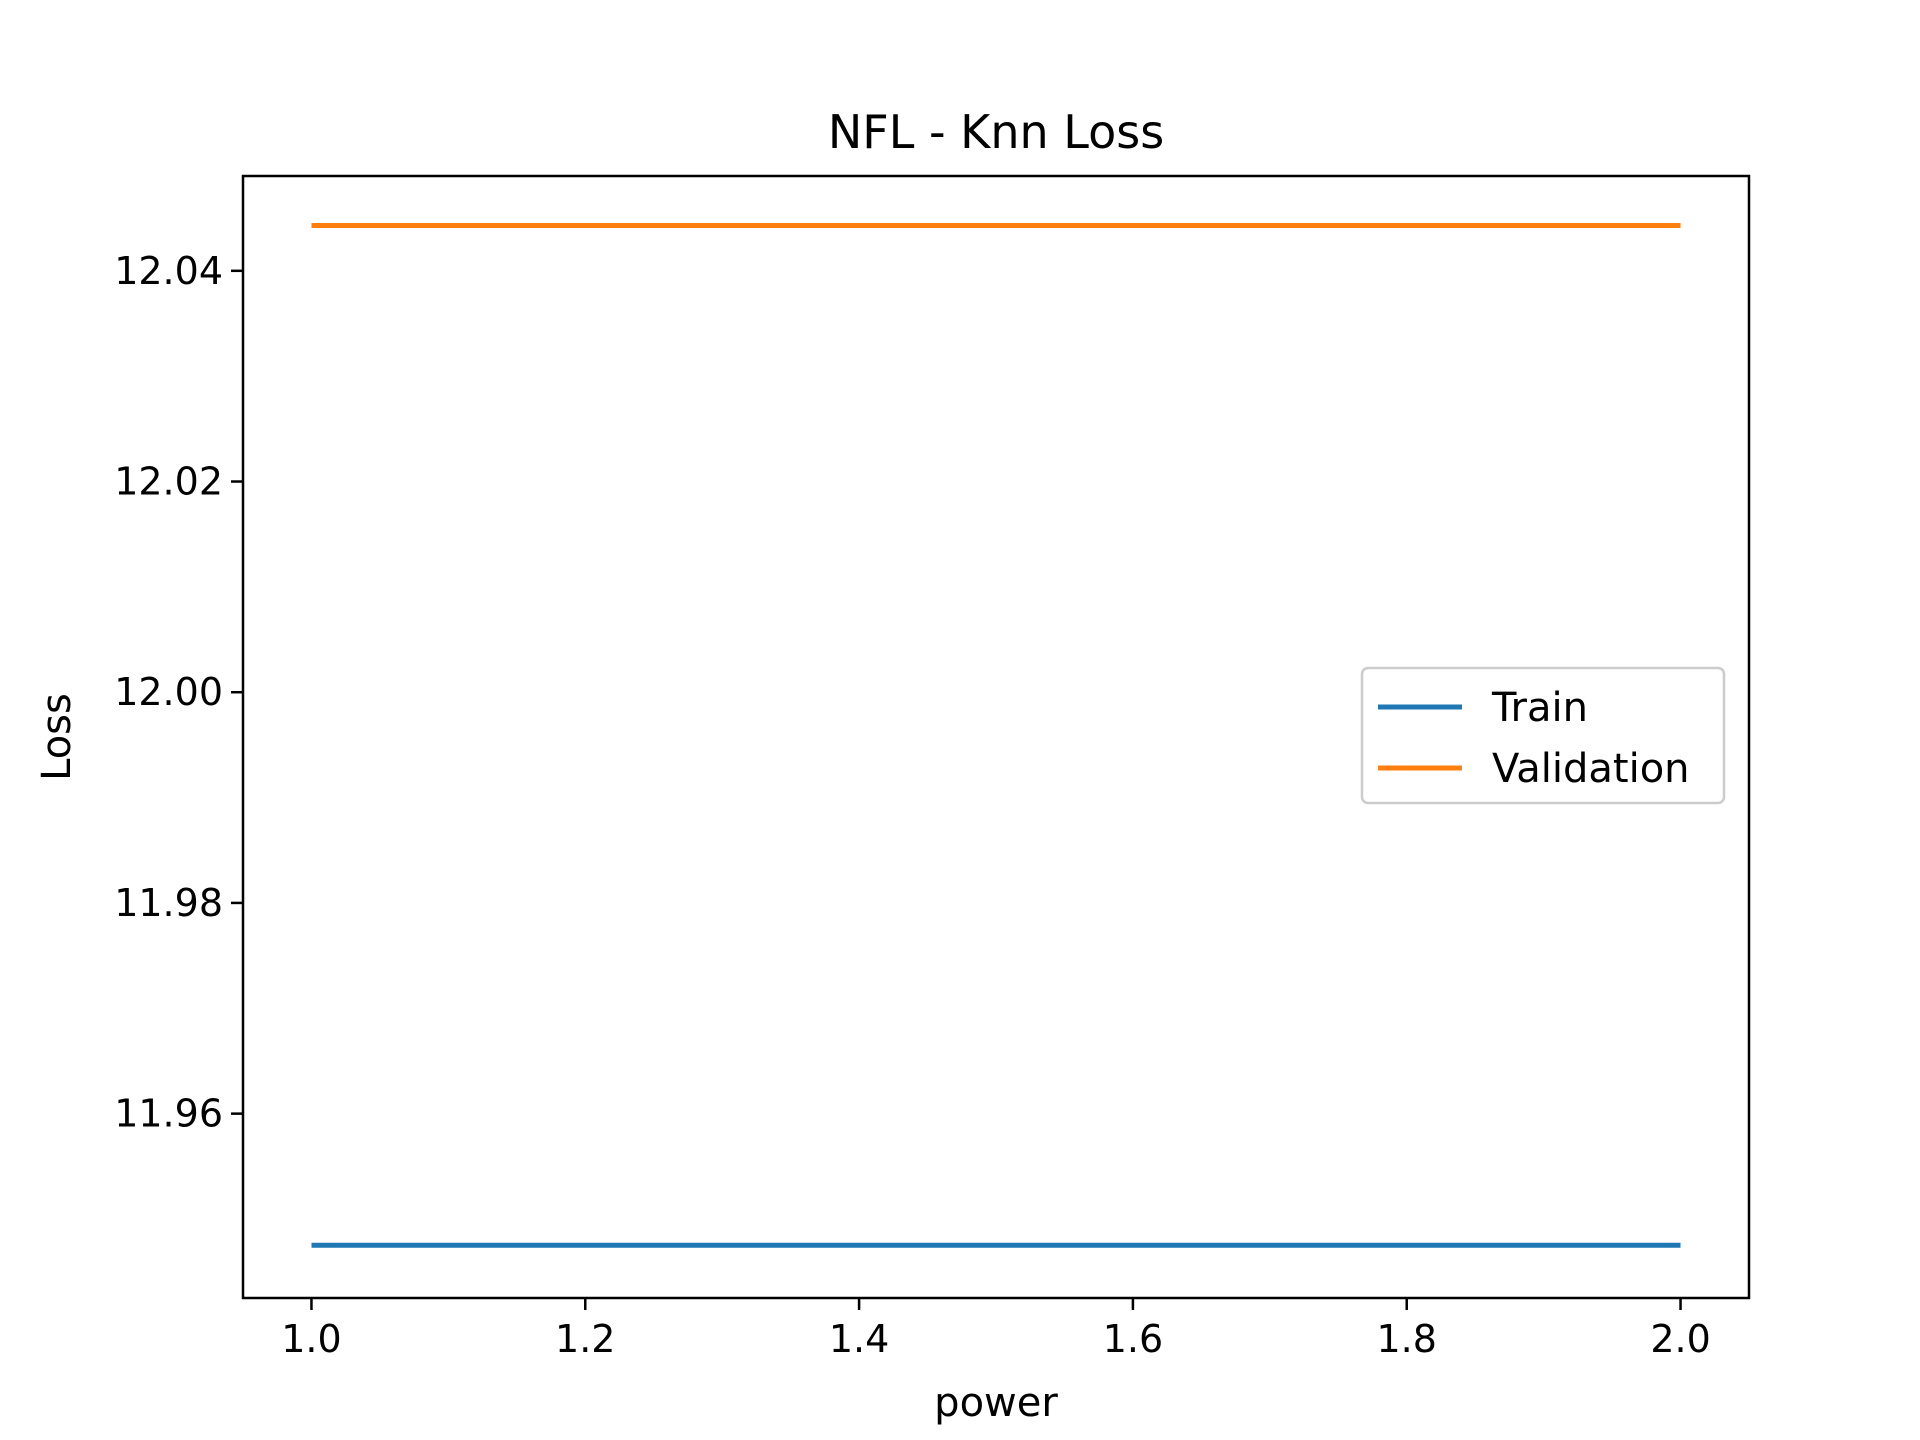 This screenshot has height=1440, width=1920. Describe the element at coordinates (168, 271) in the screenshot. I see `y-tick-label: 12.04` at that location.